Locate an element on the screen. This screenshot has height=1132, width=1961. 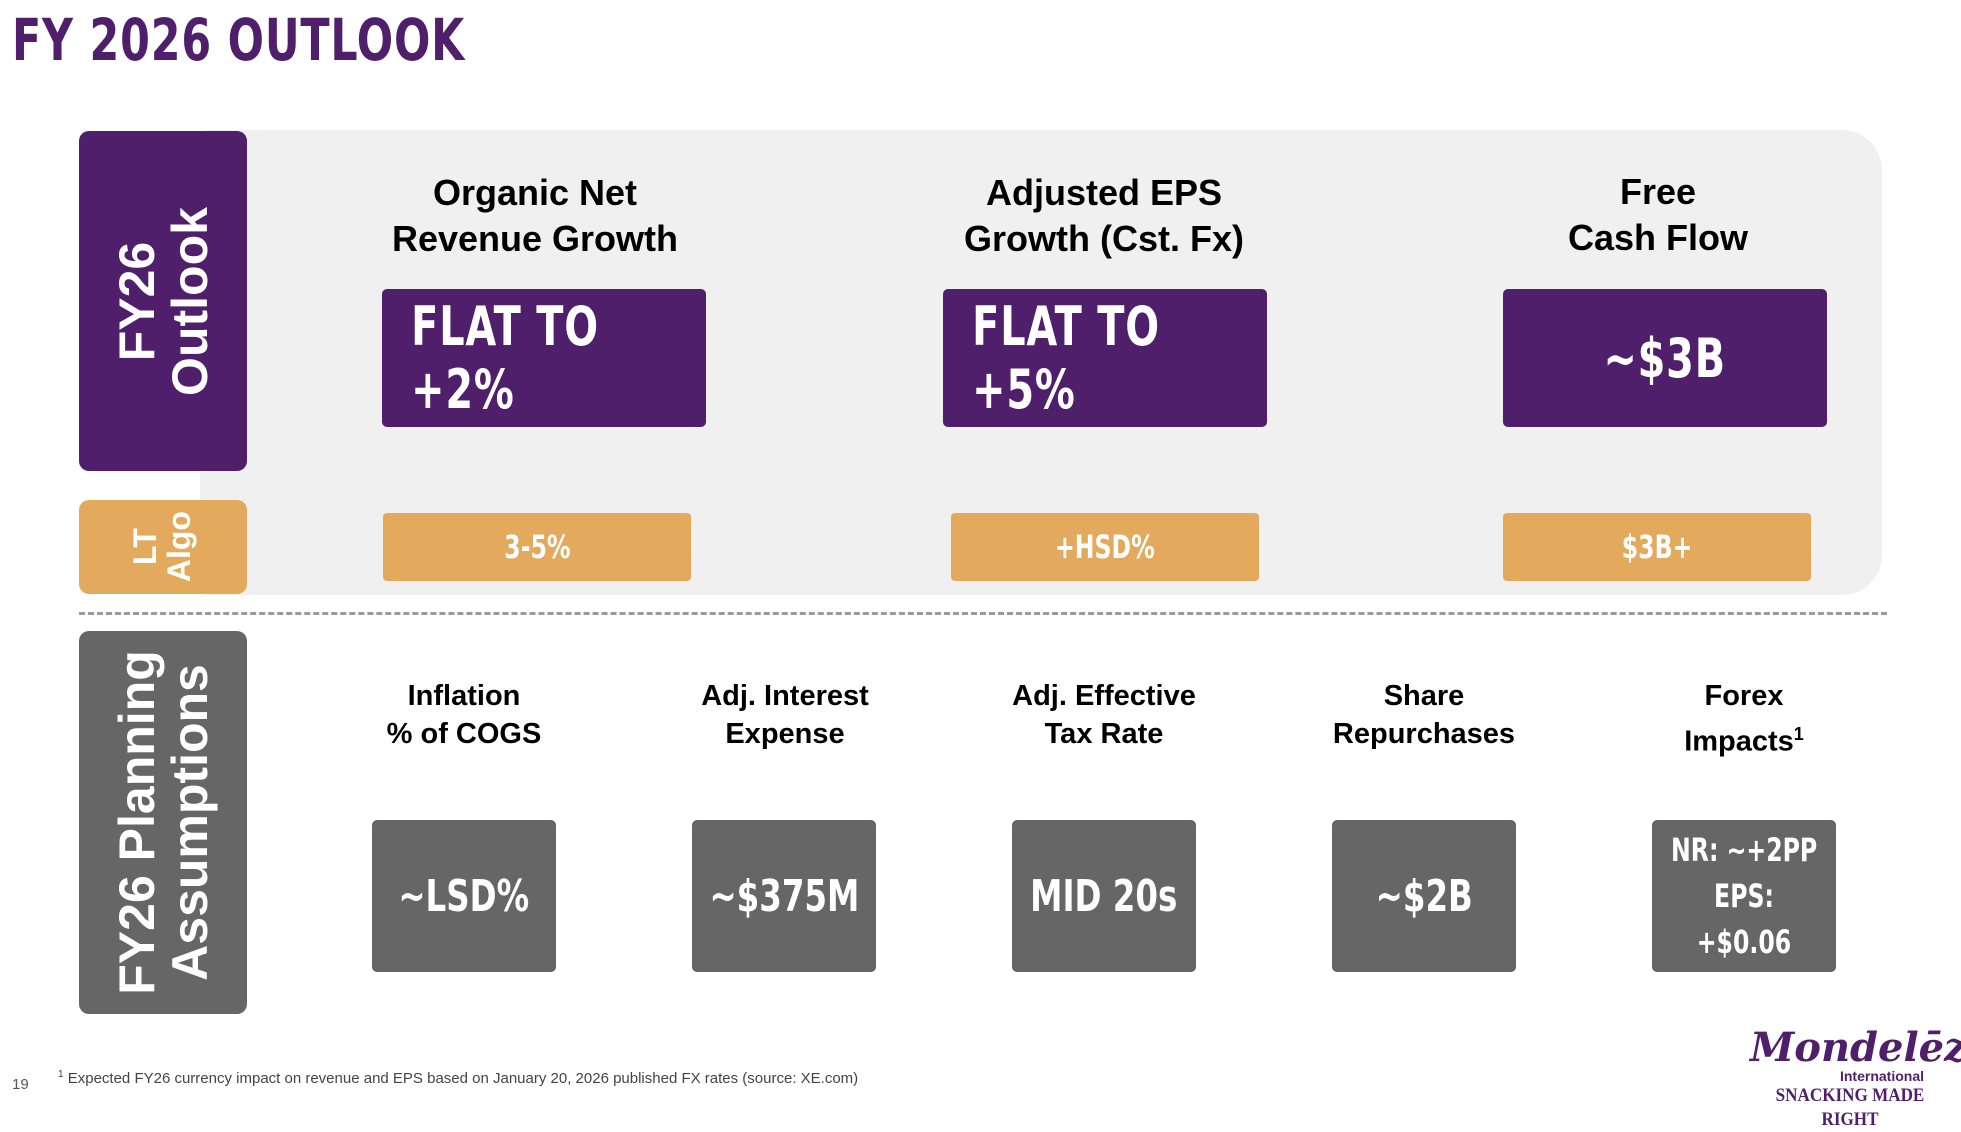
heading-line1: Adj. Effective is located at coordinates (1104, 696).